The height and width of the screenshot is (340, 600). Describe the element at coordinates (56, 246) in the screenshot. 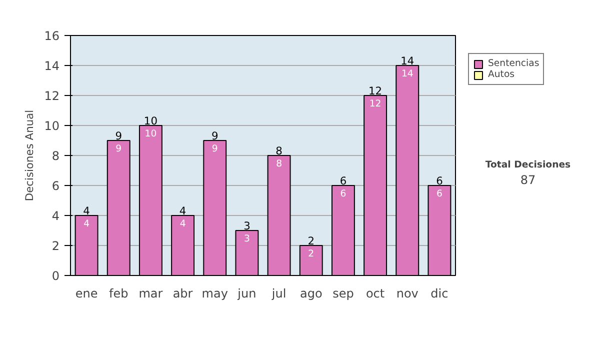

I see `y-tick-label: 2` at that location.